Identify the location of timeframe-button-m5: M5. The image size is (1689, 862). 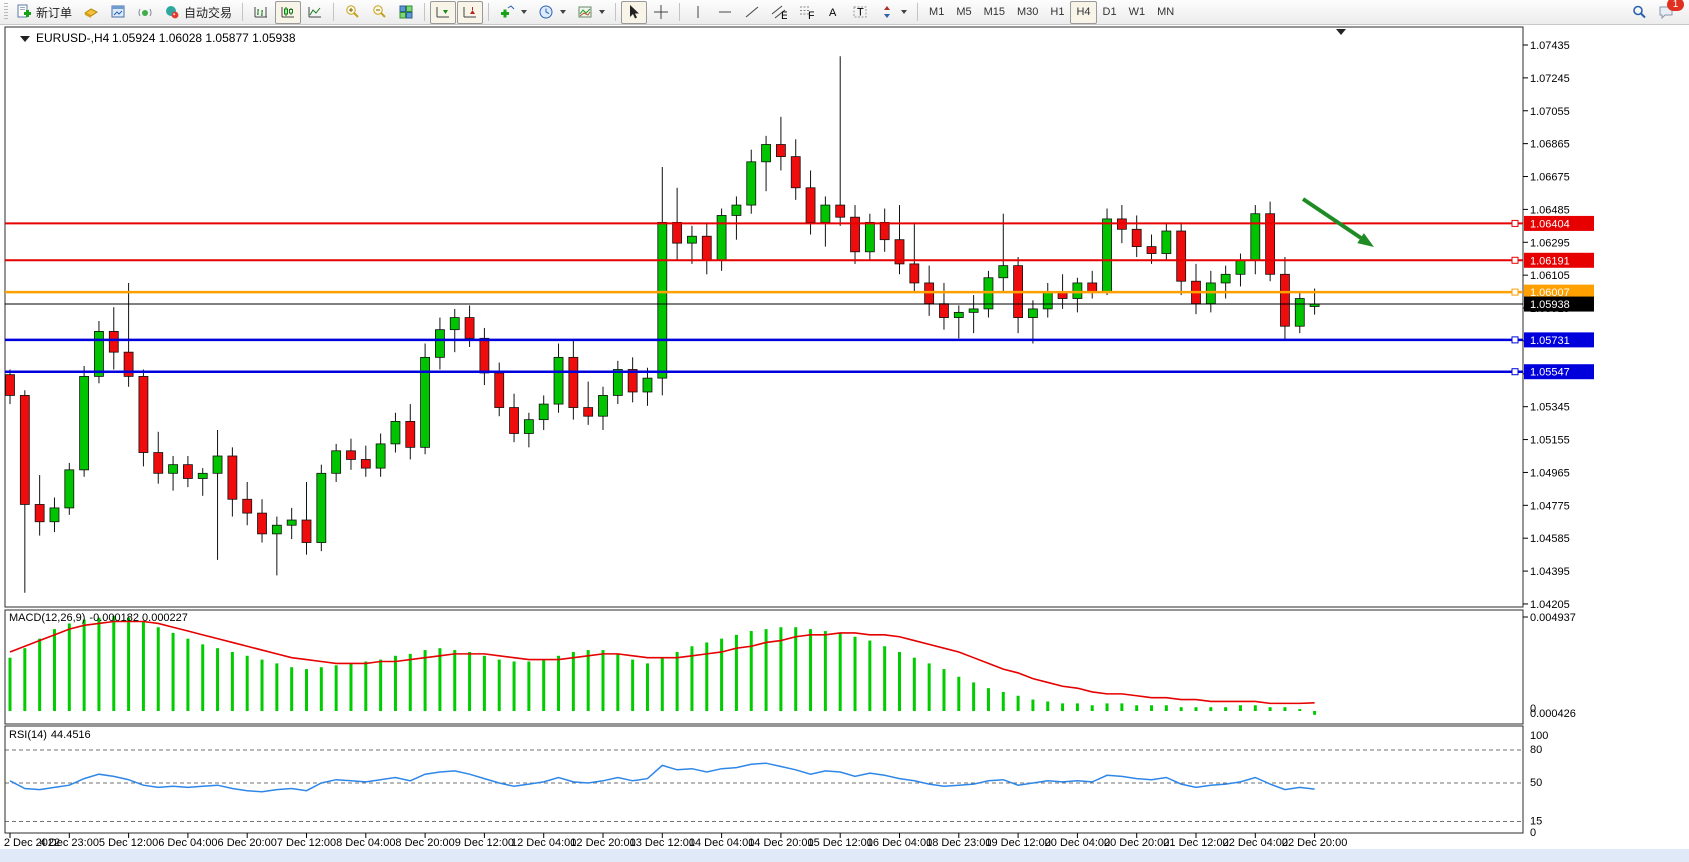
(964, 12).